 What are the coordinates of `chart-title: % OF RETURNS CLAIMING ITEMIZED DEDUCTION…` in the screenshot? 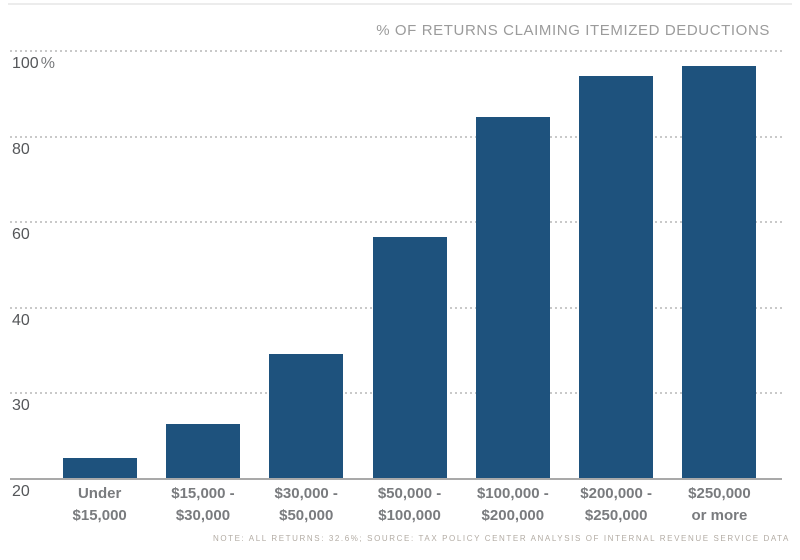 It's located at (573, 30).